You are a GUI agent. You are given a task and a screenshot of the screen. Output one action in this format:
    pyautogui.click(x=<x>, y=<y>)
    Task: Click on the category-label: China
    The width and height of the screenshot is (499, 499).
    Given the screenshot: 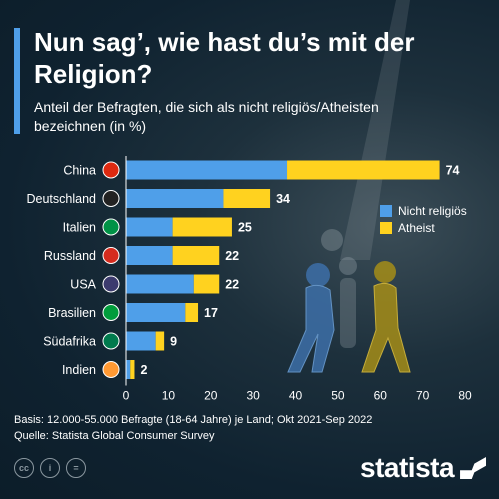 What is the action you would take?
    pyautogui.click(x=79, y=171)
    